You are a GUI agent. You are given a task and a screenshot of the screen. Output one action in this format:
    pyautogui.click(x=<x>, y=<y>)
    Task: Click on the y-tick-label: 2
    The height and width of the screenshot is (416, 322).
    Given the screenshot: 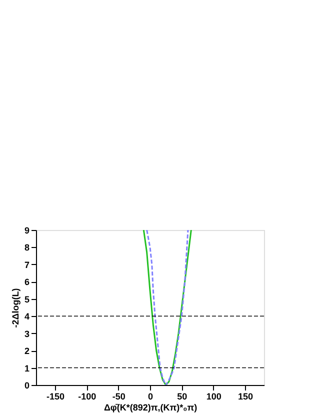 What is the action you would take?
    pyautogui.click(x=27, y=351)
    